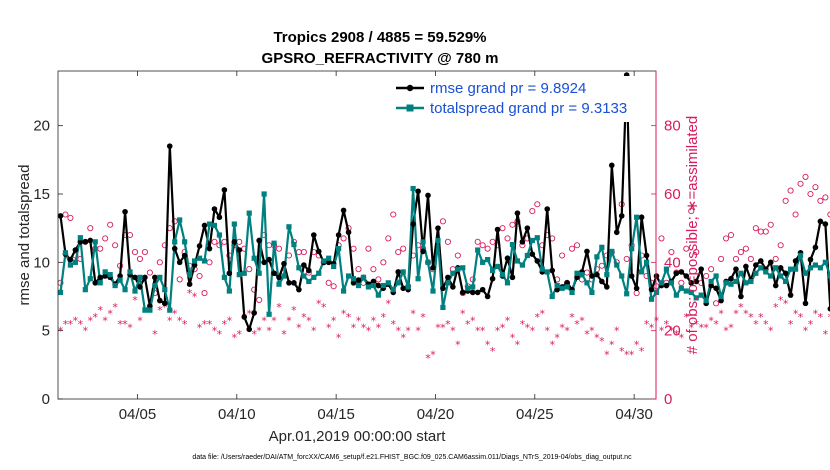 The height and width of the screenshot is (470, 830). What do you see at coordinates (138, 414) in the screenshot?
I see `x-tick-label: 04/05` at bounding box center [138, 414].